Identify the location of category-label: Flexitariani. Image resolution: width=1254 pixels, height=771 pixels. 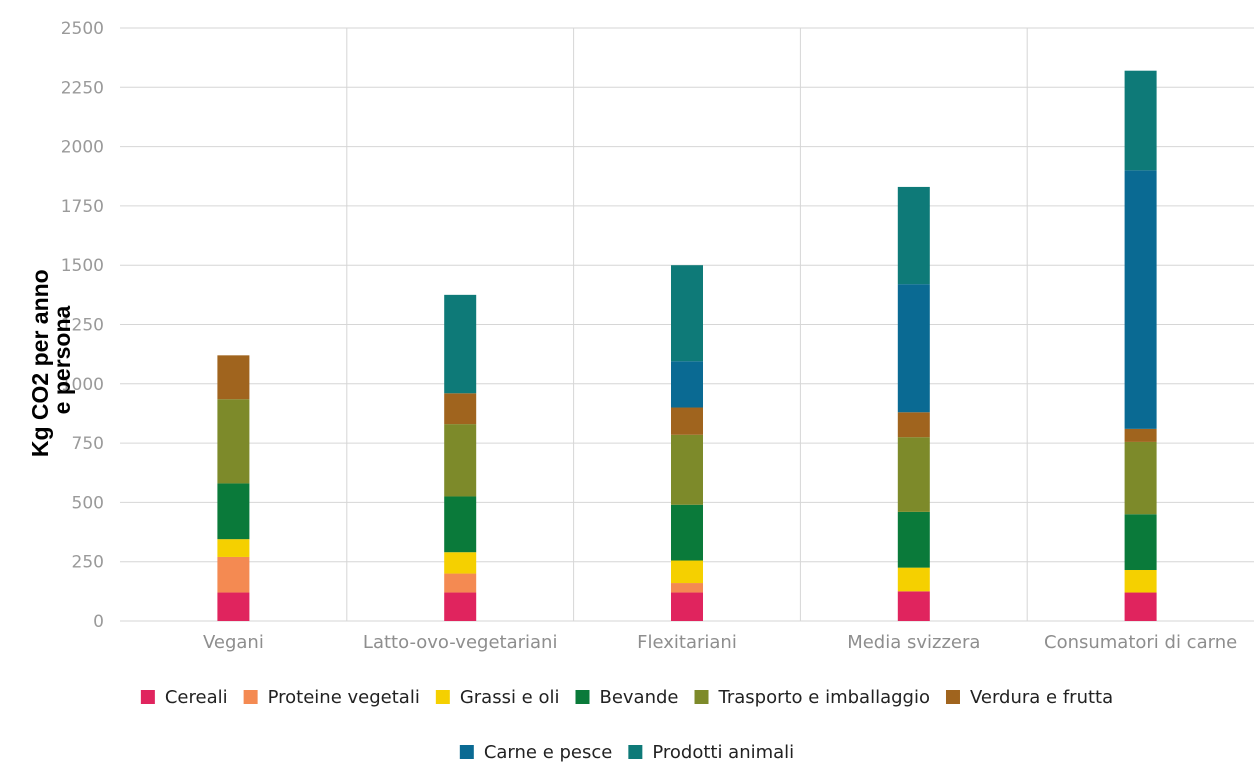
(687, 642).